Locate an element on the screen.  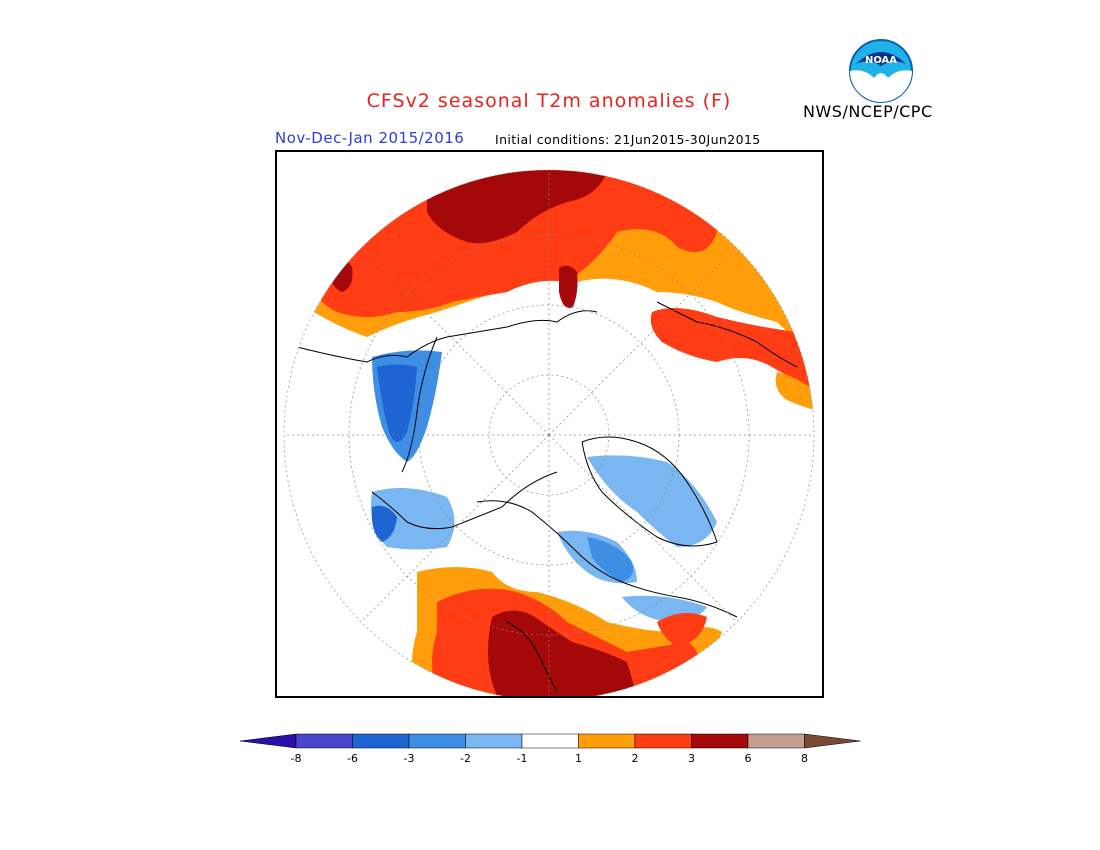
legend-tick-label: -2 is located at coordinates (465, 758).